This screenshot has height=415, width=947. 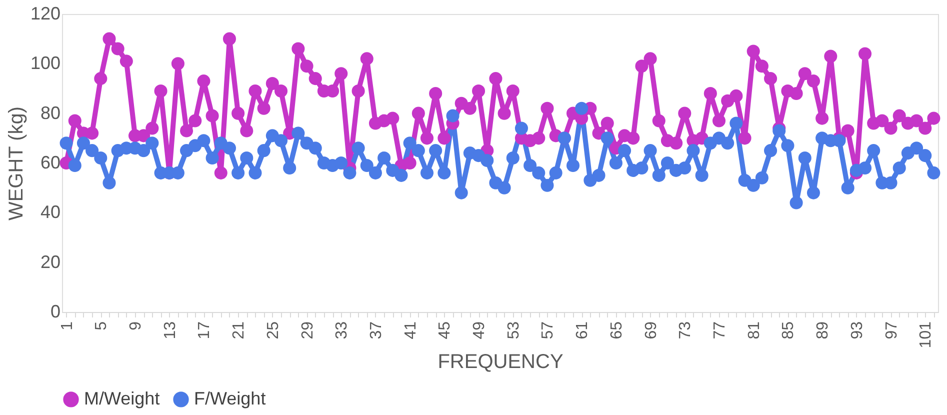 What do you see at coordinates (230, 398) in the screenshot?
I see `legend-label: F/Weight` at bounding box center [230, 398].